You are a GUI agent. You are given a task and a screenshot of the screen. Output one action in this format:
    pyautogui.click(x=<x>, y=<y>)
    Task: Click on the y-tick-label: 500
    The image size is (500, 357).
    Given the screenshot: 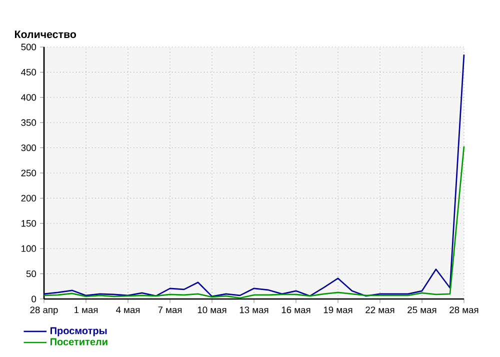 What is the action you would take?
    pyautogui.click(x=28, y=47)
    